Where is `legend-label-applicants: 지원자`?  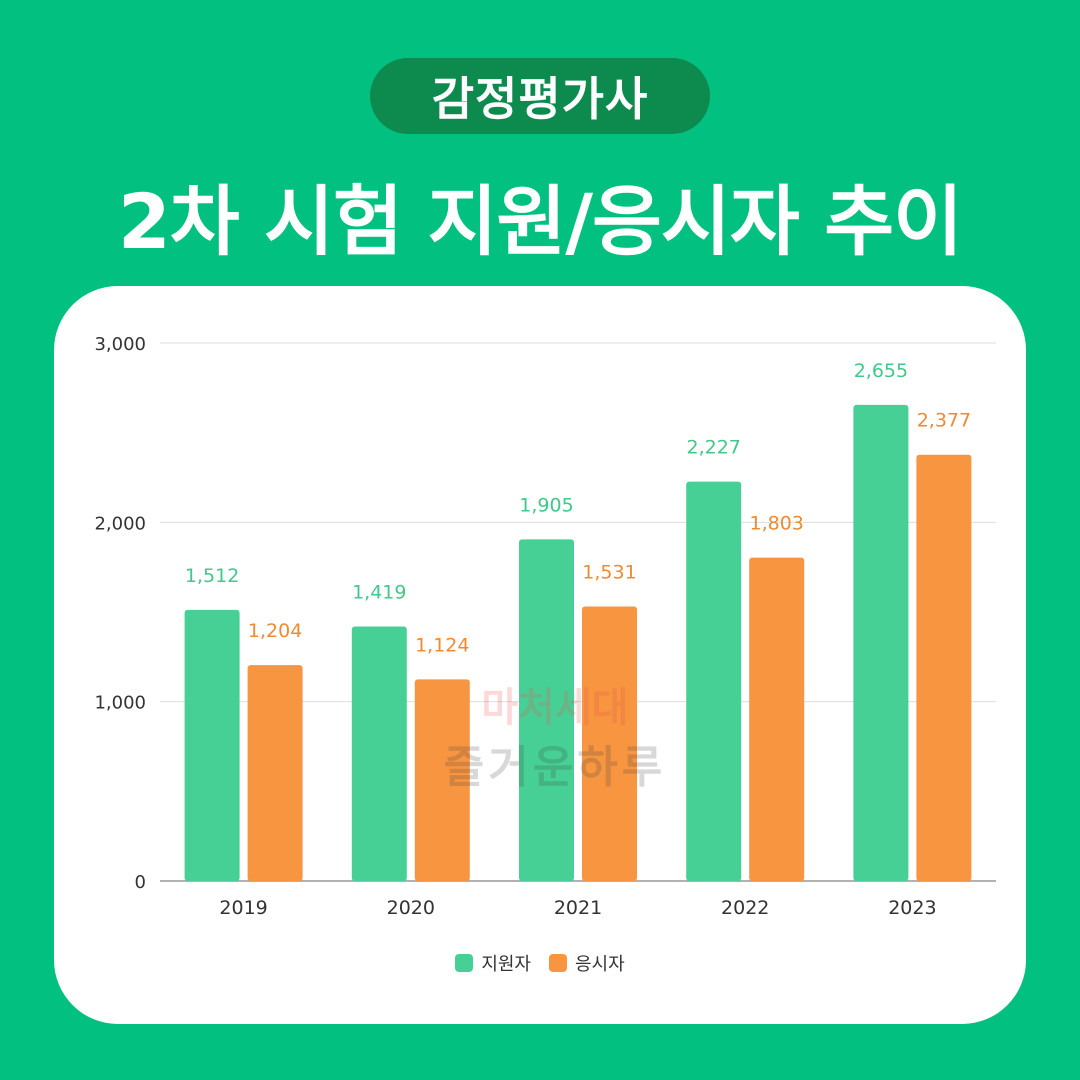
legend-label-applicants: 지원자 is located at coordinates (506, 964).